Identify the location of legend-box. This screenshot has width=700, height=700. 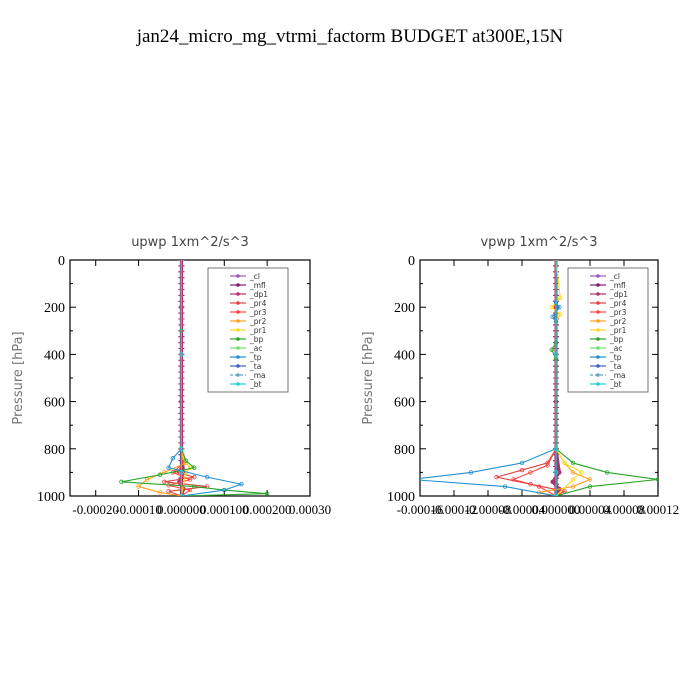
(248, 330).